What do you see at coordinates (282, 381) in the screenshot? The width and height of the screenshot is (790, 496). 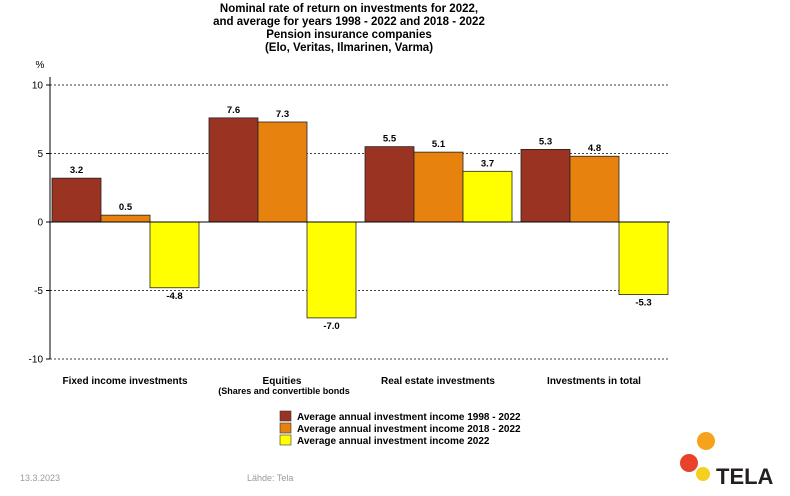 I see `category-label-equities: Equities` at bounding box center [282, 381].